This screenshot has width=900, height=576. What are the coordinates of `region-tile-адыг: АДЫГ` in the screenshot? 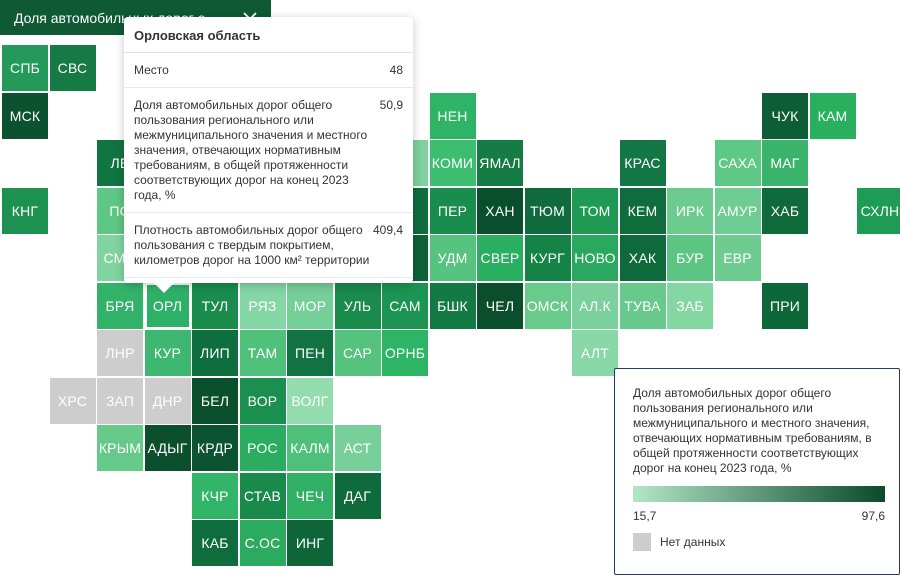 It's located at (167, 448).